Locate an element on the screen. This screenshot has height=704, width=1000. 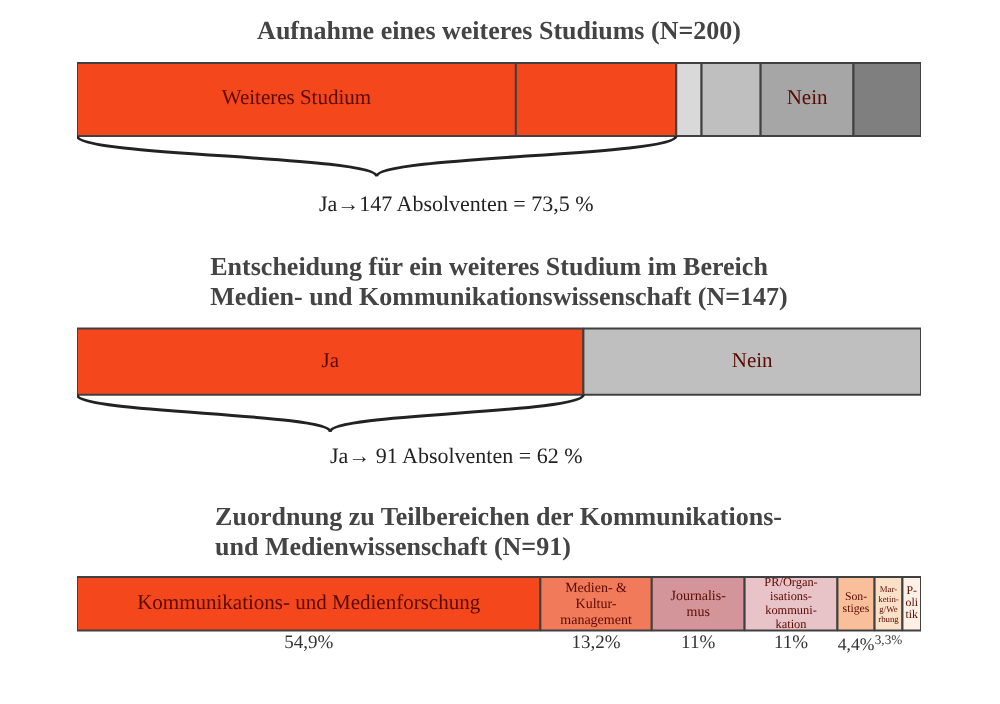
data-label: 54,9% is located at coordinates (309, 643).